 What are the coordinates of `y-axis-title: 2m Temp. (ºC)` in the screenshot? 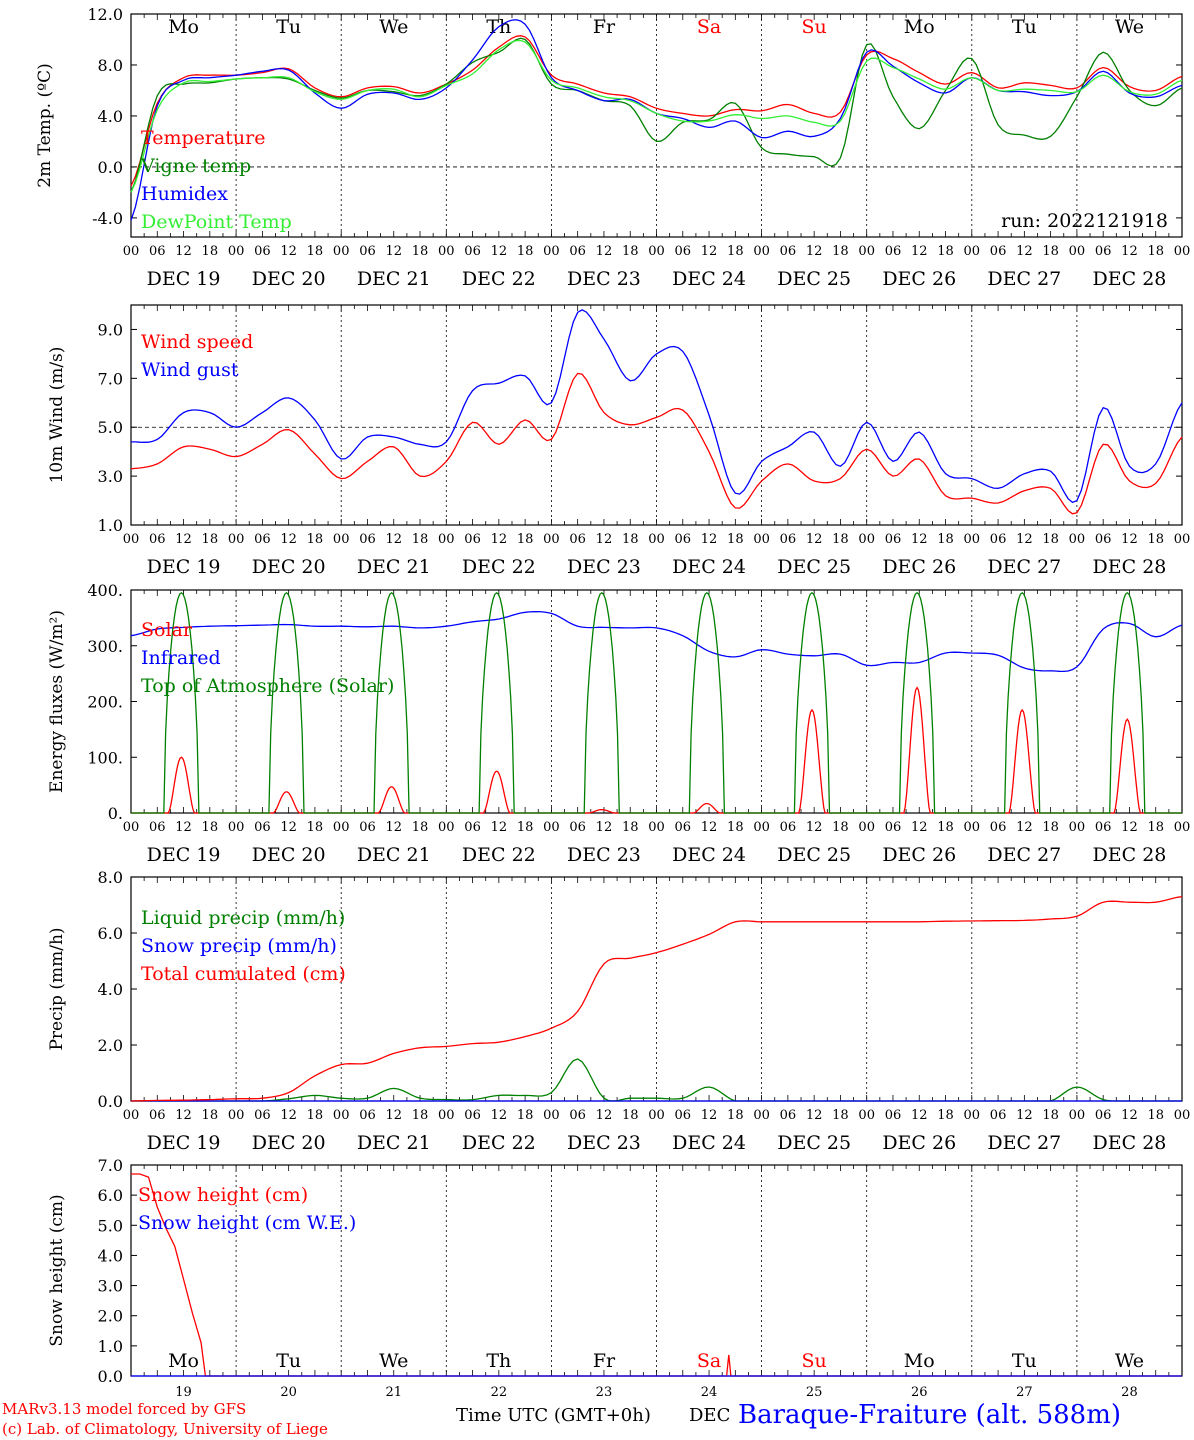 It's located at (45, 125).